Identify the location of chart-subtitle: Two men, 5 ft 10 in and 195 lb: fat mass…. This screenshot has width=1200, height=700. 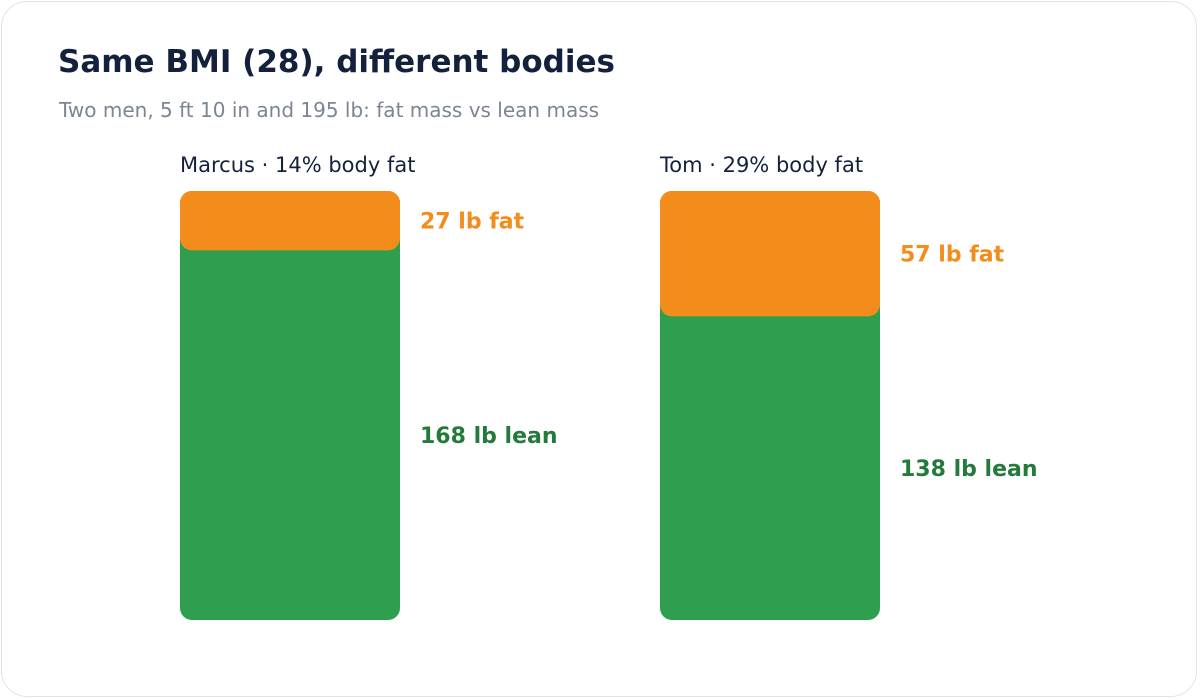
(329, 110).